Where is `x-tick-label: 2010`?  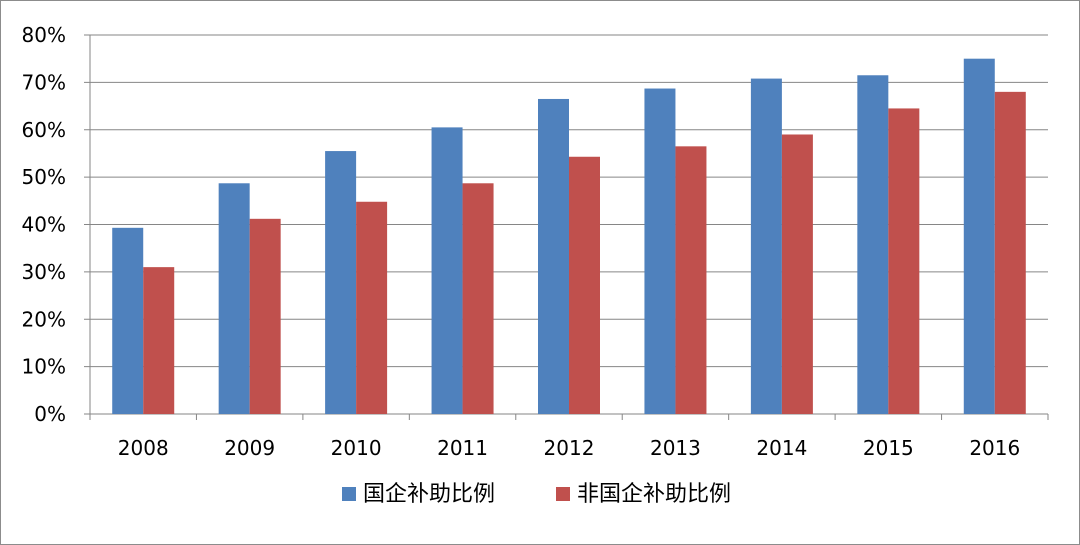 x-tick-label: 2010 is located at coordinates (356, 448).